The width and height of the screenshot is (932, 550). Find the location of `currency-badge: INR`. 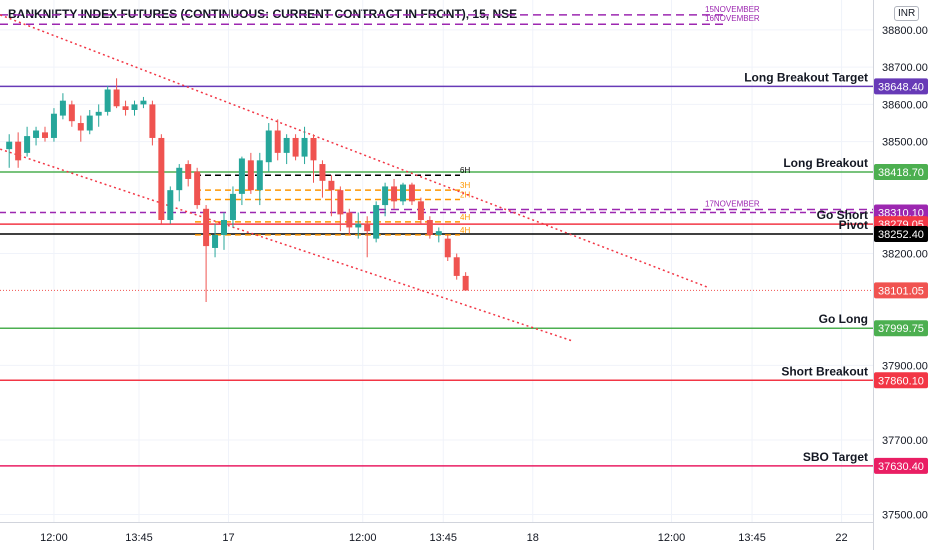

currency-badge: INR is located at coordinates (907, 13).